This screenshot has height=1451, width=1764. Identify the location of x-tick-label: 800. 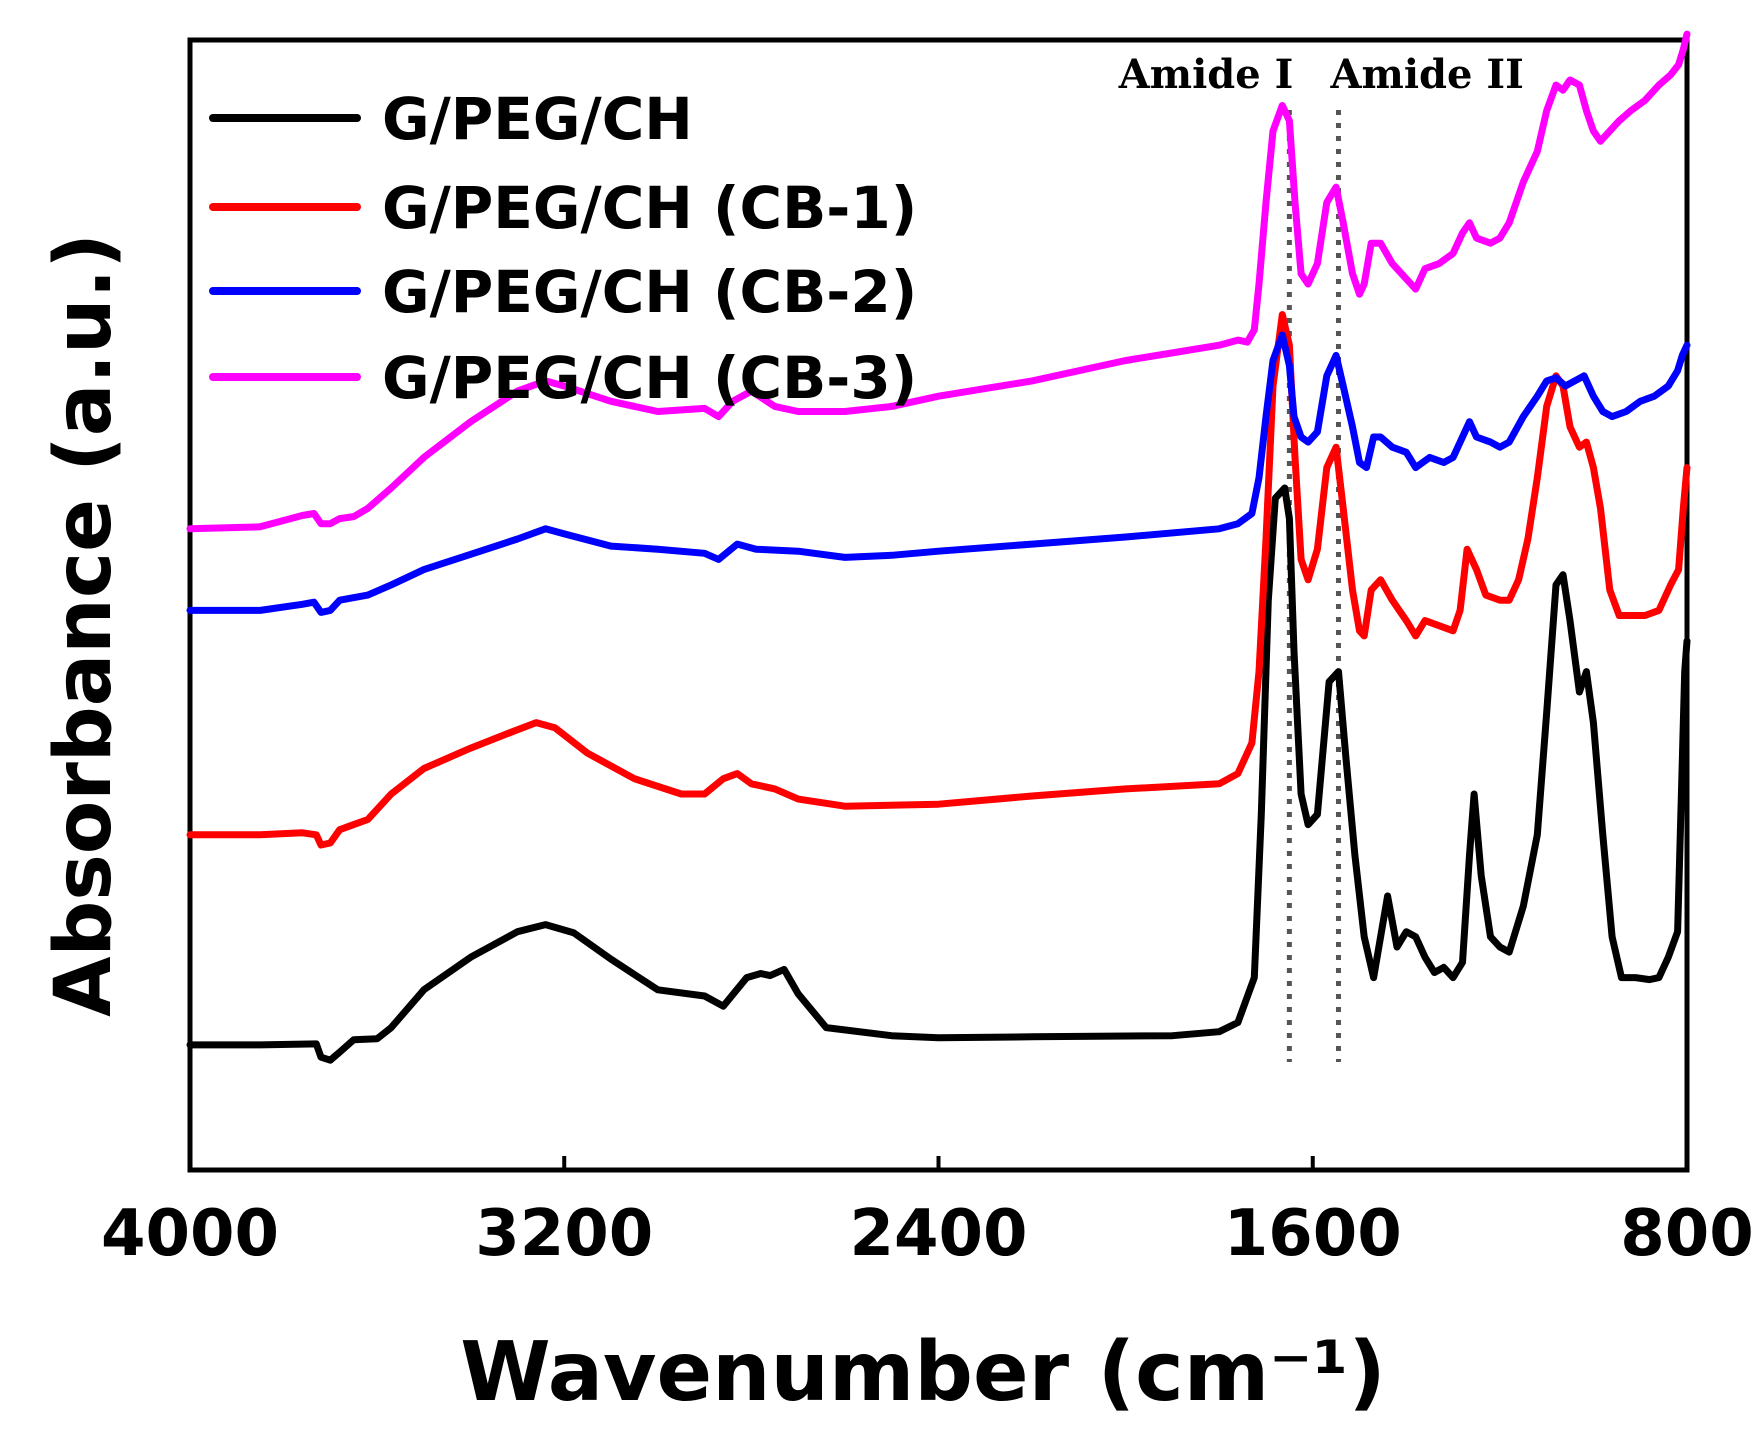
(1687, 1234).